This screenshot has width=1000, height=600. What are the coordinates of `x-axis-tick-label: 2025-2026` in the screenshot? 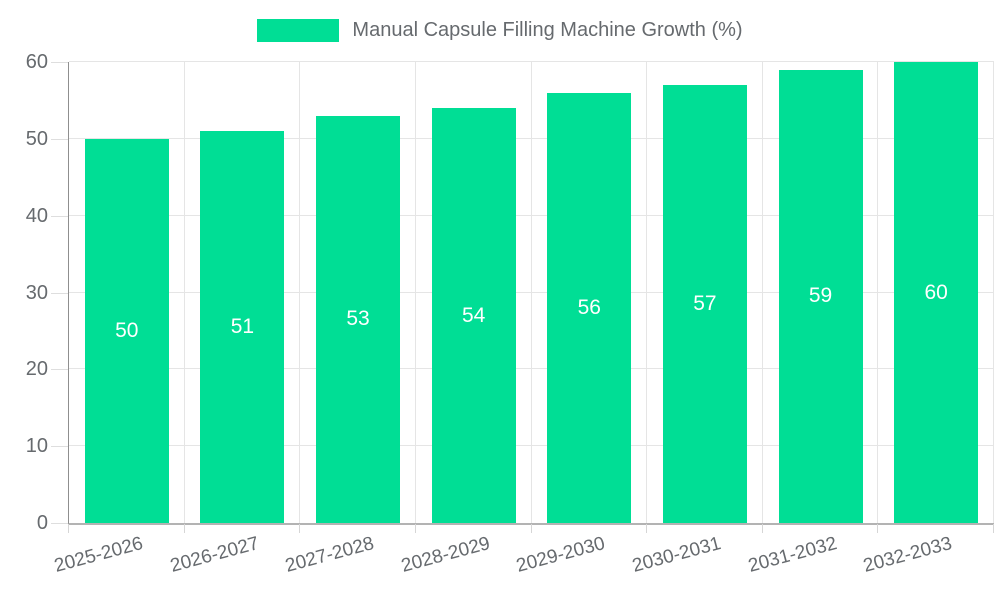 It's located at (99, 555).